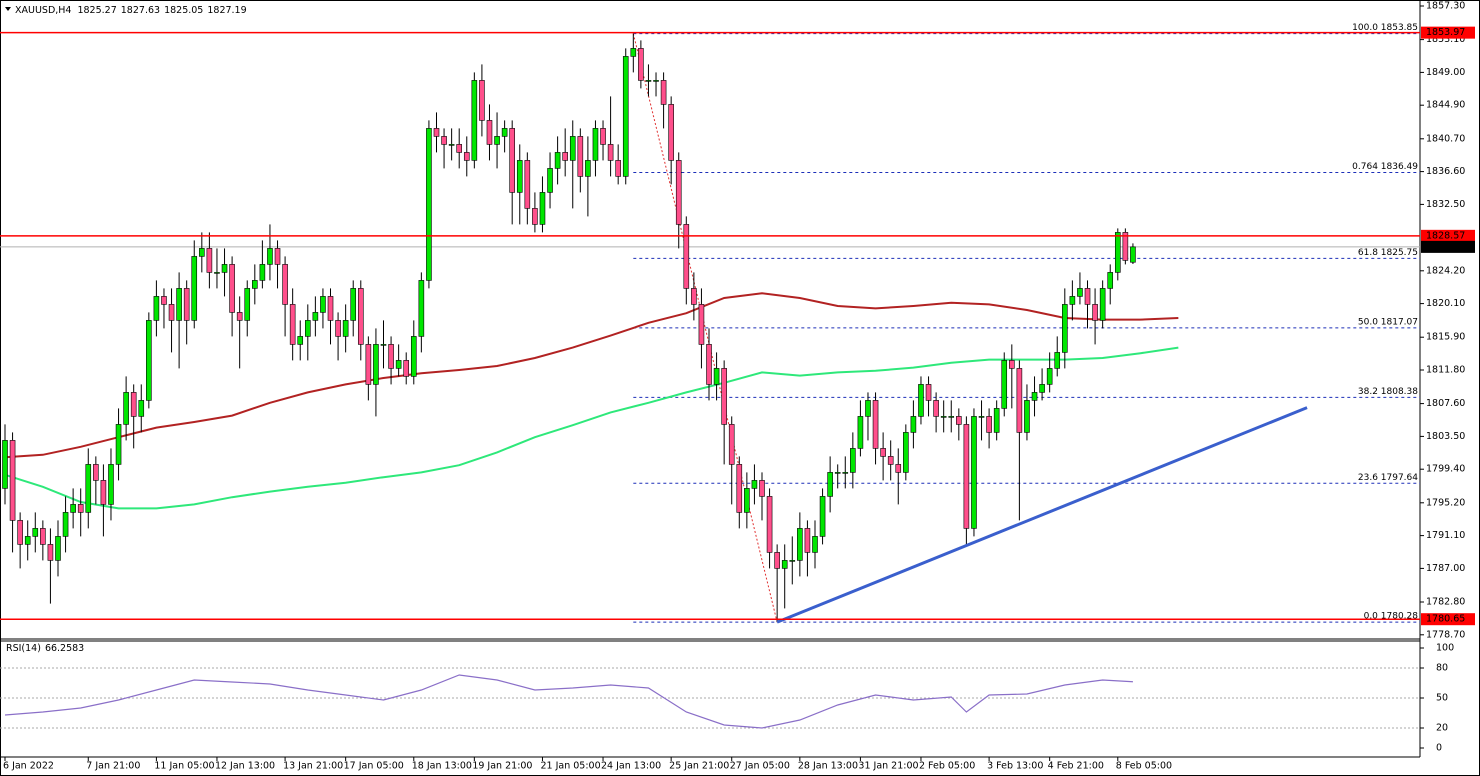 The width and height of the screenshot is (1480, 776). What do you see at coordinates (1445, 72) in the screenshot?
I see `y-tick-label: 1849.00` at bounding box center [1445, 72].